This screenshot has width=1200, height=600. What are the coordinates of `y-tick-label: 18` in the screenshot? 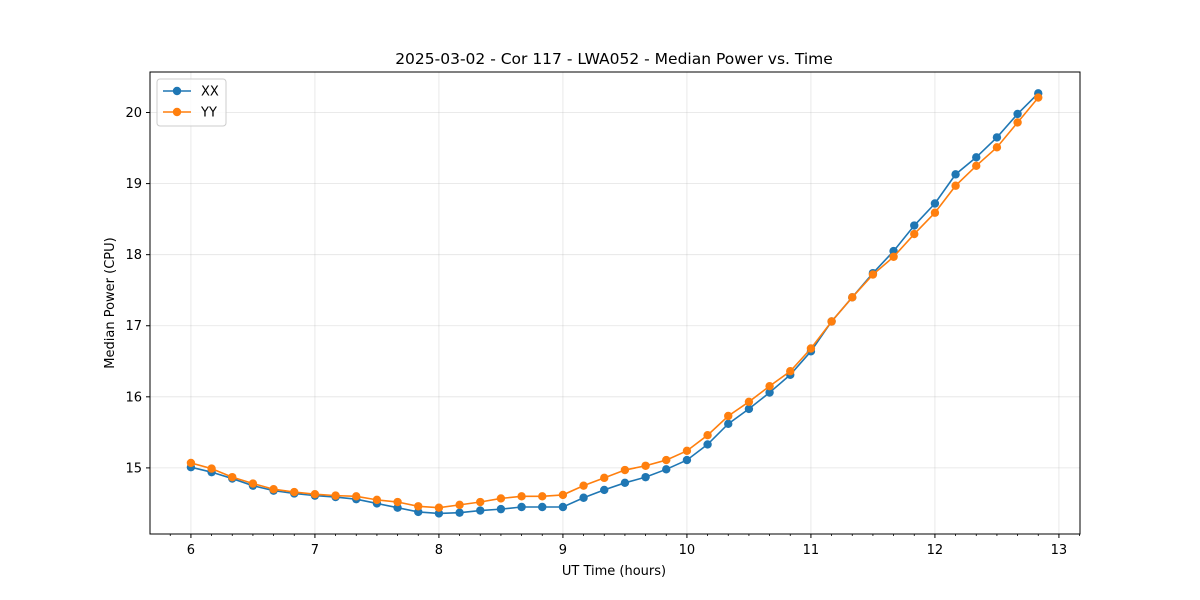 It's located at (133, 255).